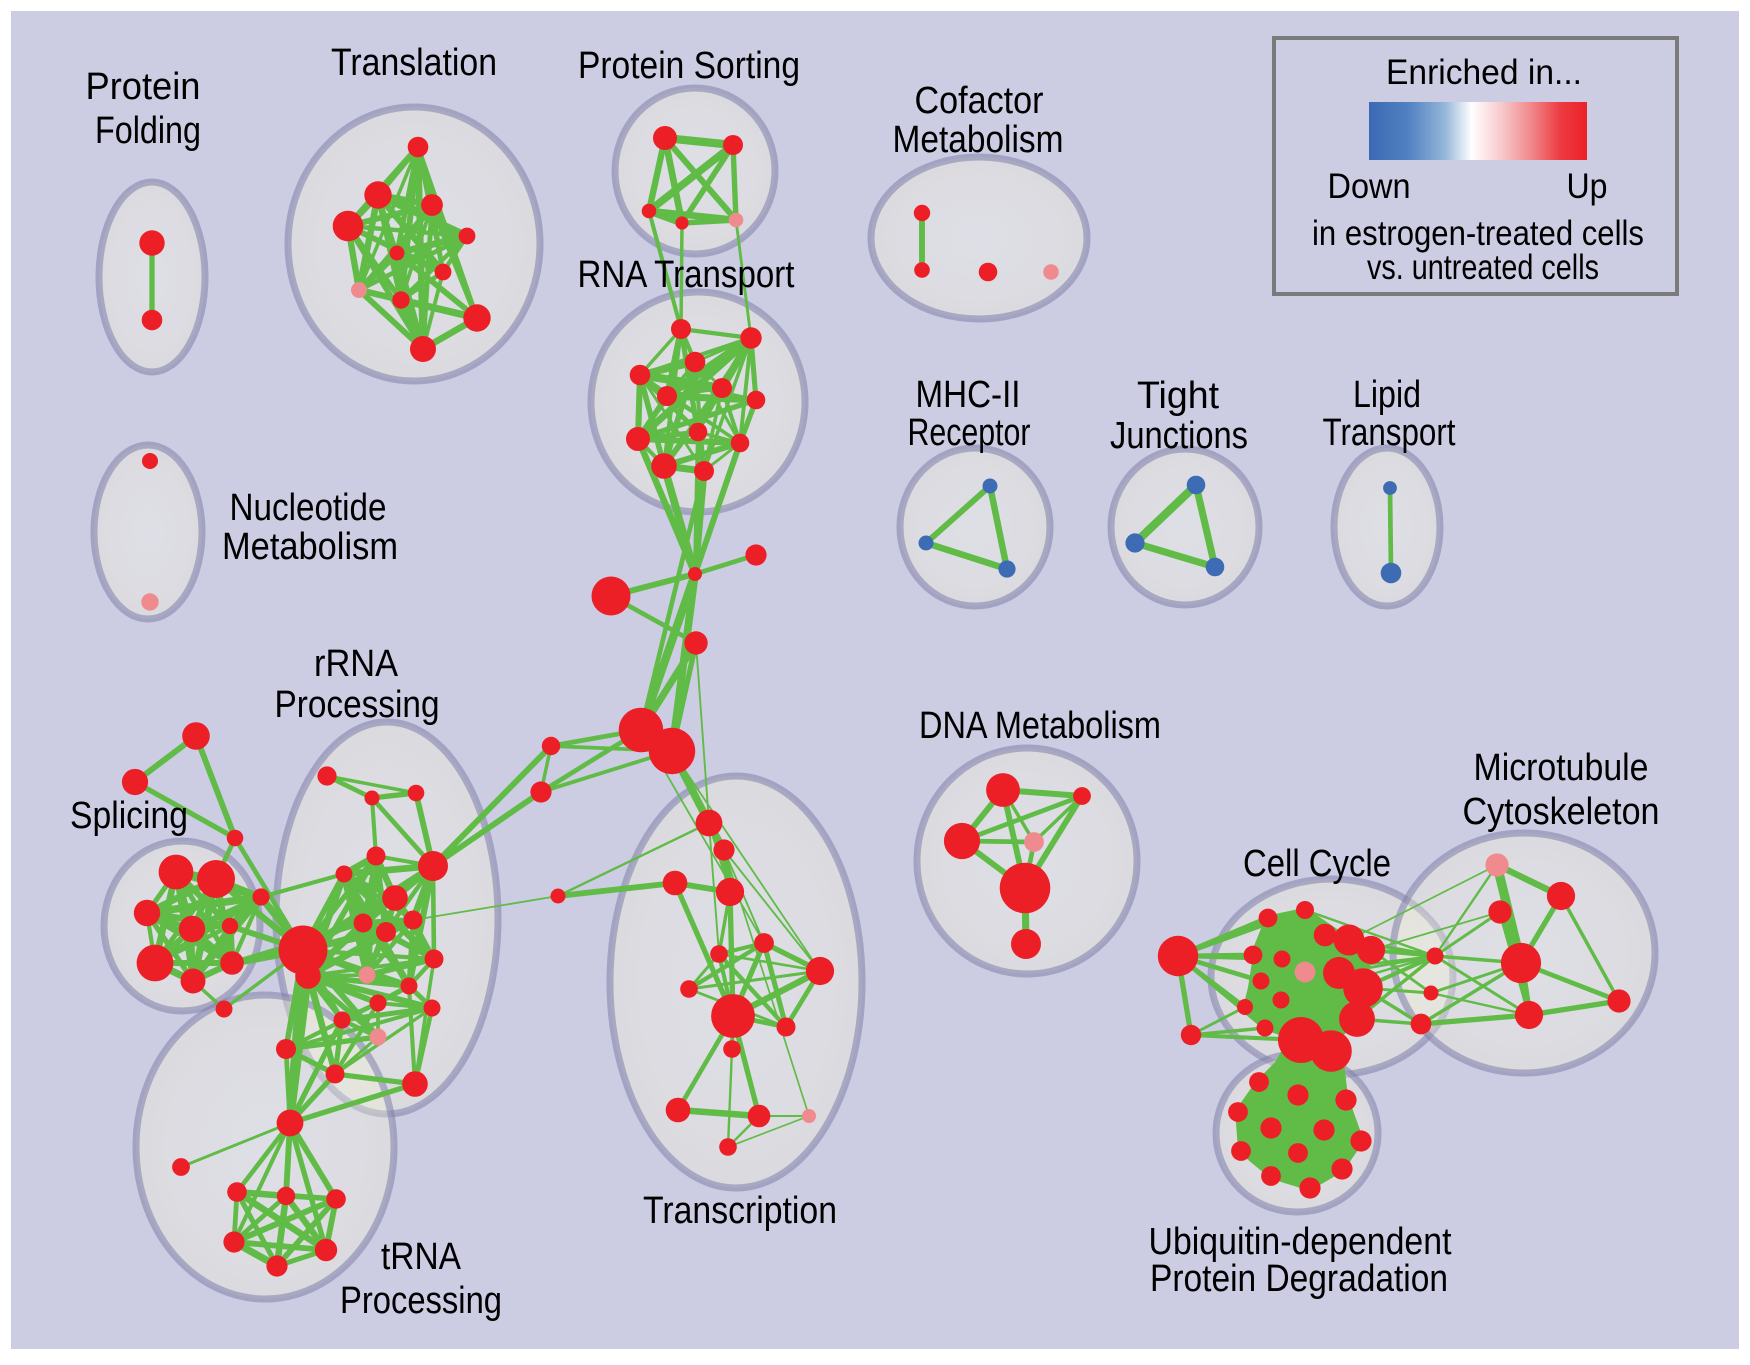 The image size is (1750, 1365). Describe the element at coordinates (1299, 1279) in the screenshot. I see `svg-text: Protein Degradation` at that location.